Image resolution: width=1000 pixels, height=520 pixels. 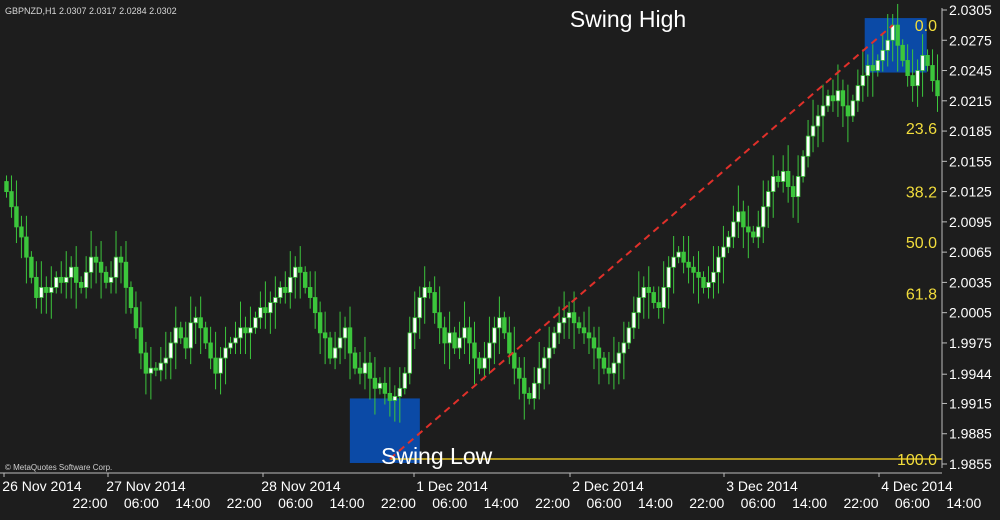 I want to click on time-label: 22:00, so click(x=398, y=503).